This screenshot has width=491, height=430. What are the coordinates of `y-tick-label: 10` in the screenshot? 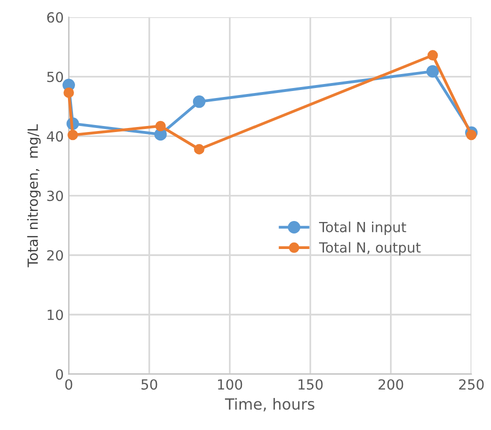 It's located at (55, 315).